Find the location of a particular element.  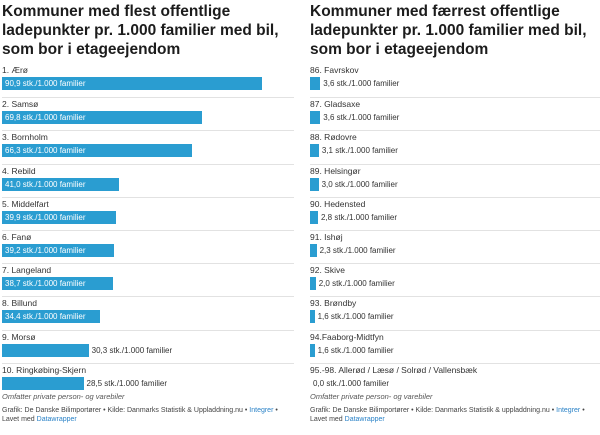

category-label: 2. Samsø is located at coordinates (20, 104).